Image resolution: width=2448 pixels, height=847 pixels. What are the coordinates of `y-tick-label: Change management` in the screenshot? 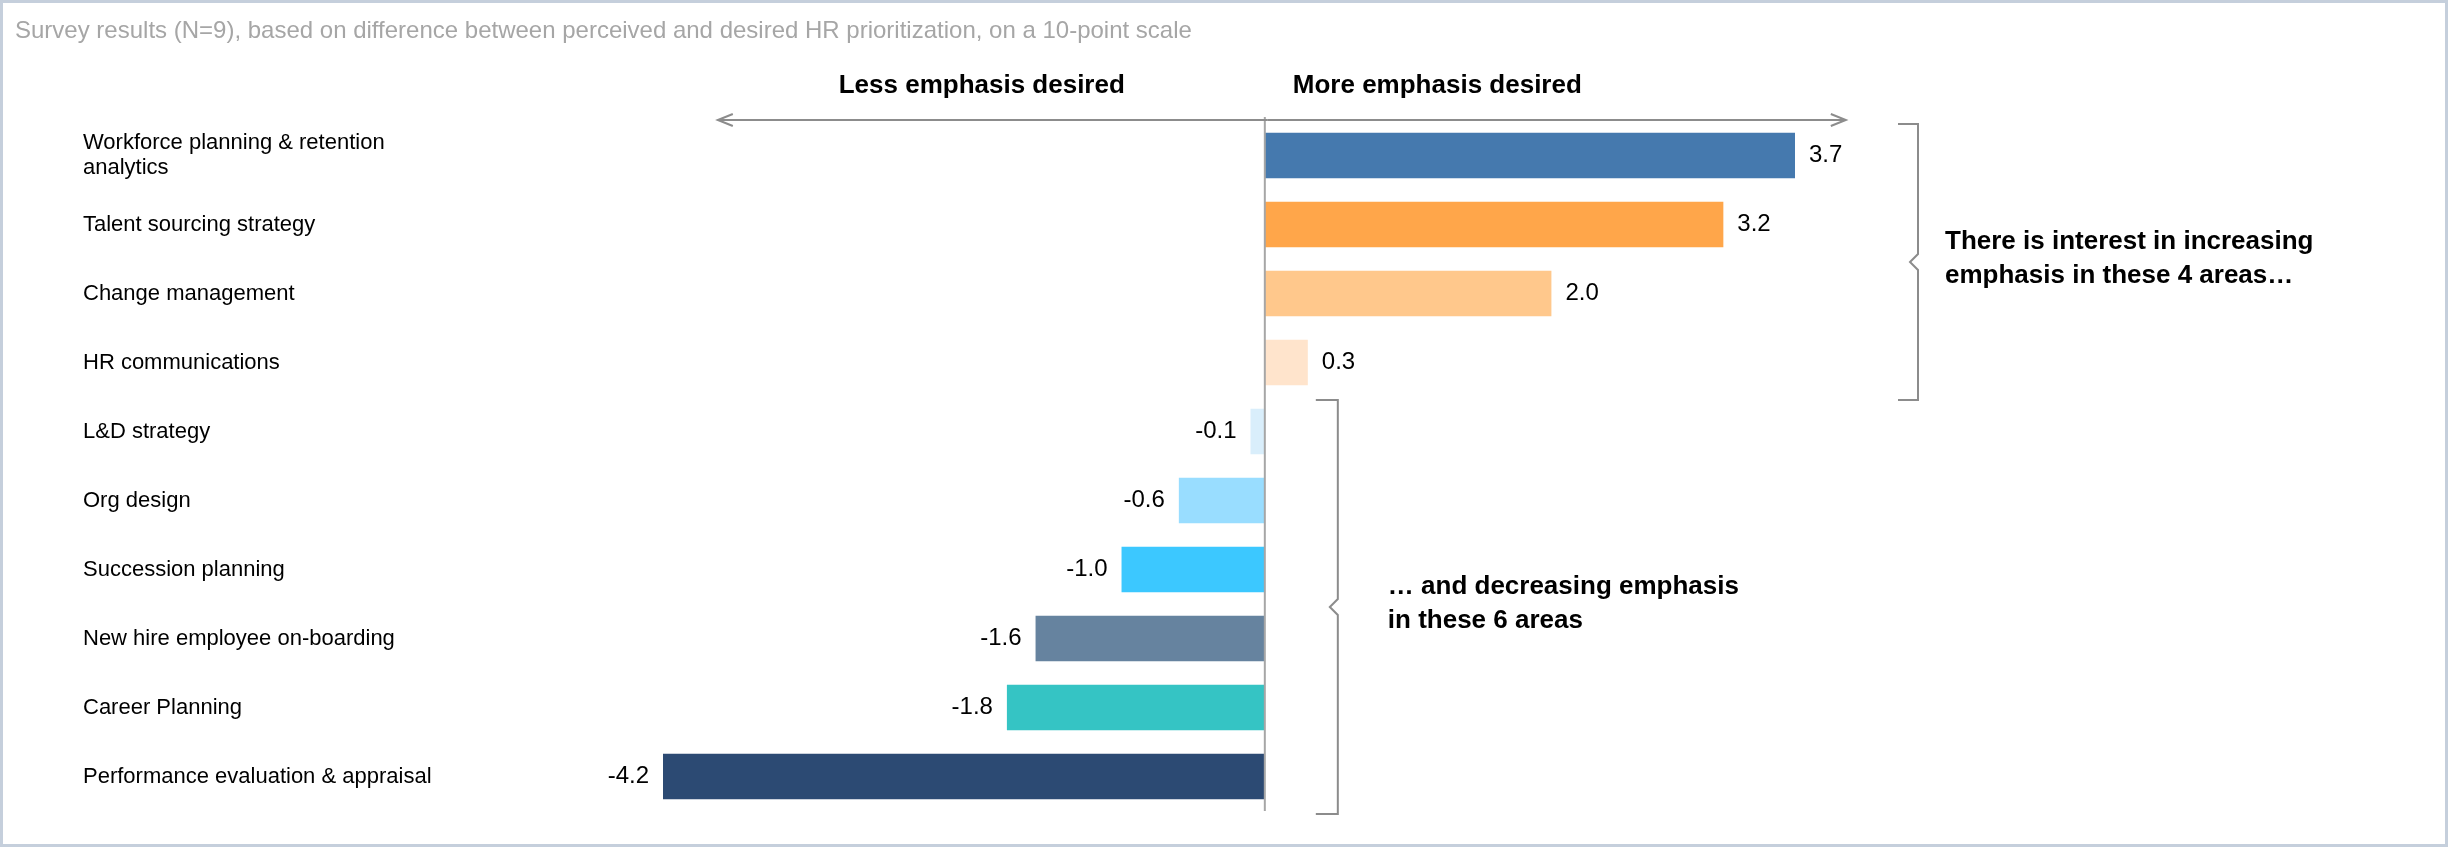 It's located at (189, 292).